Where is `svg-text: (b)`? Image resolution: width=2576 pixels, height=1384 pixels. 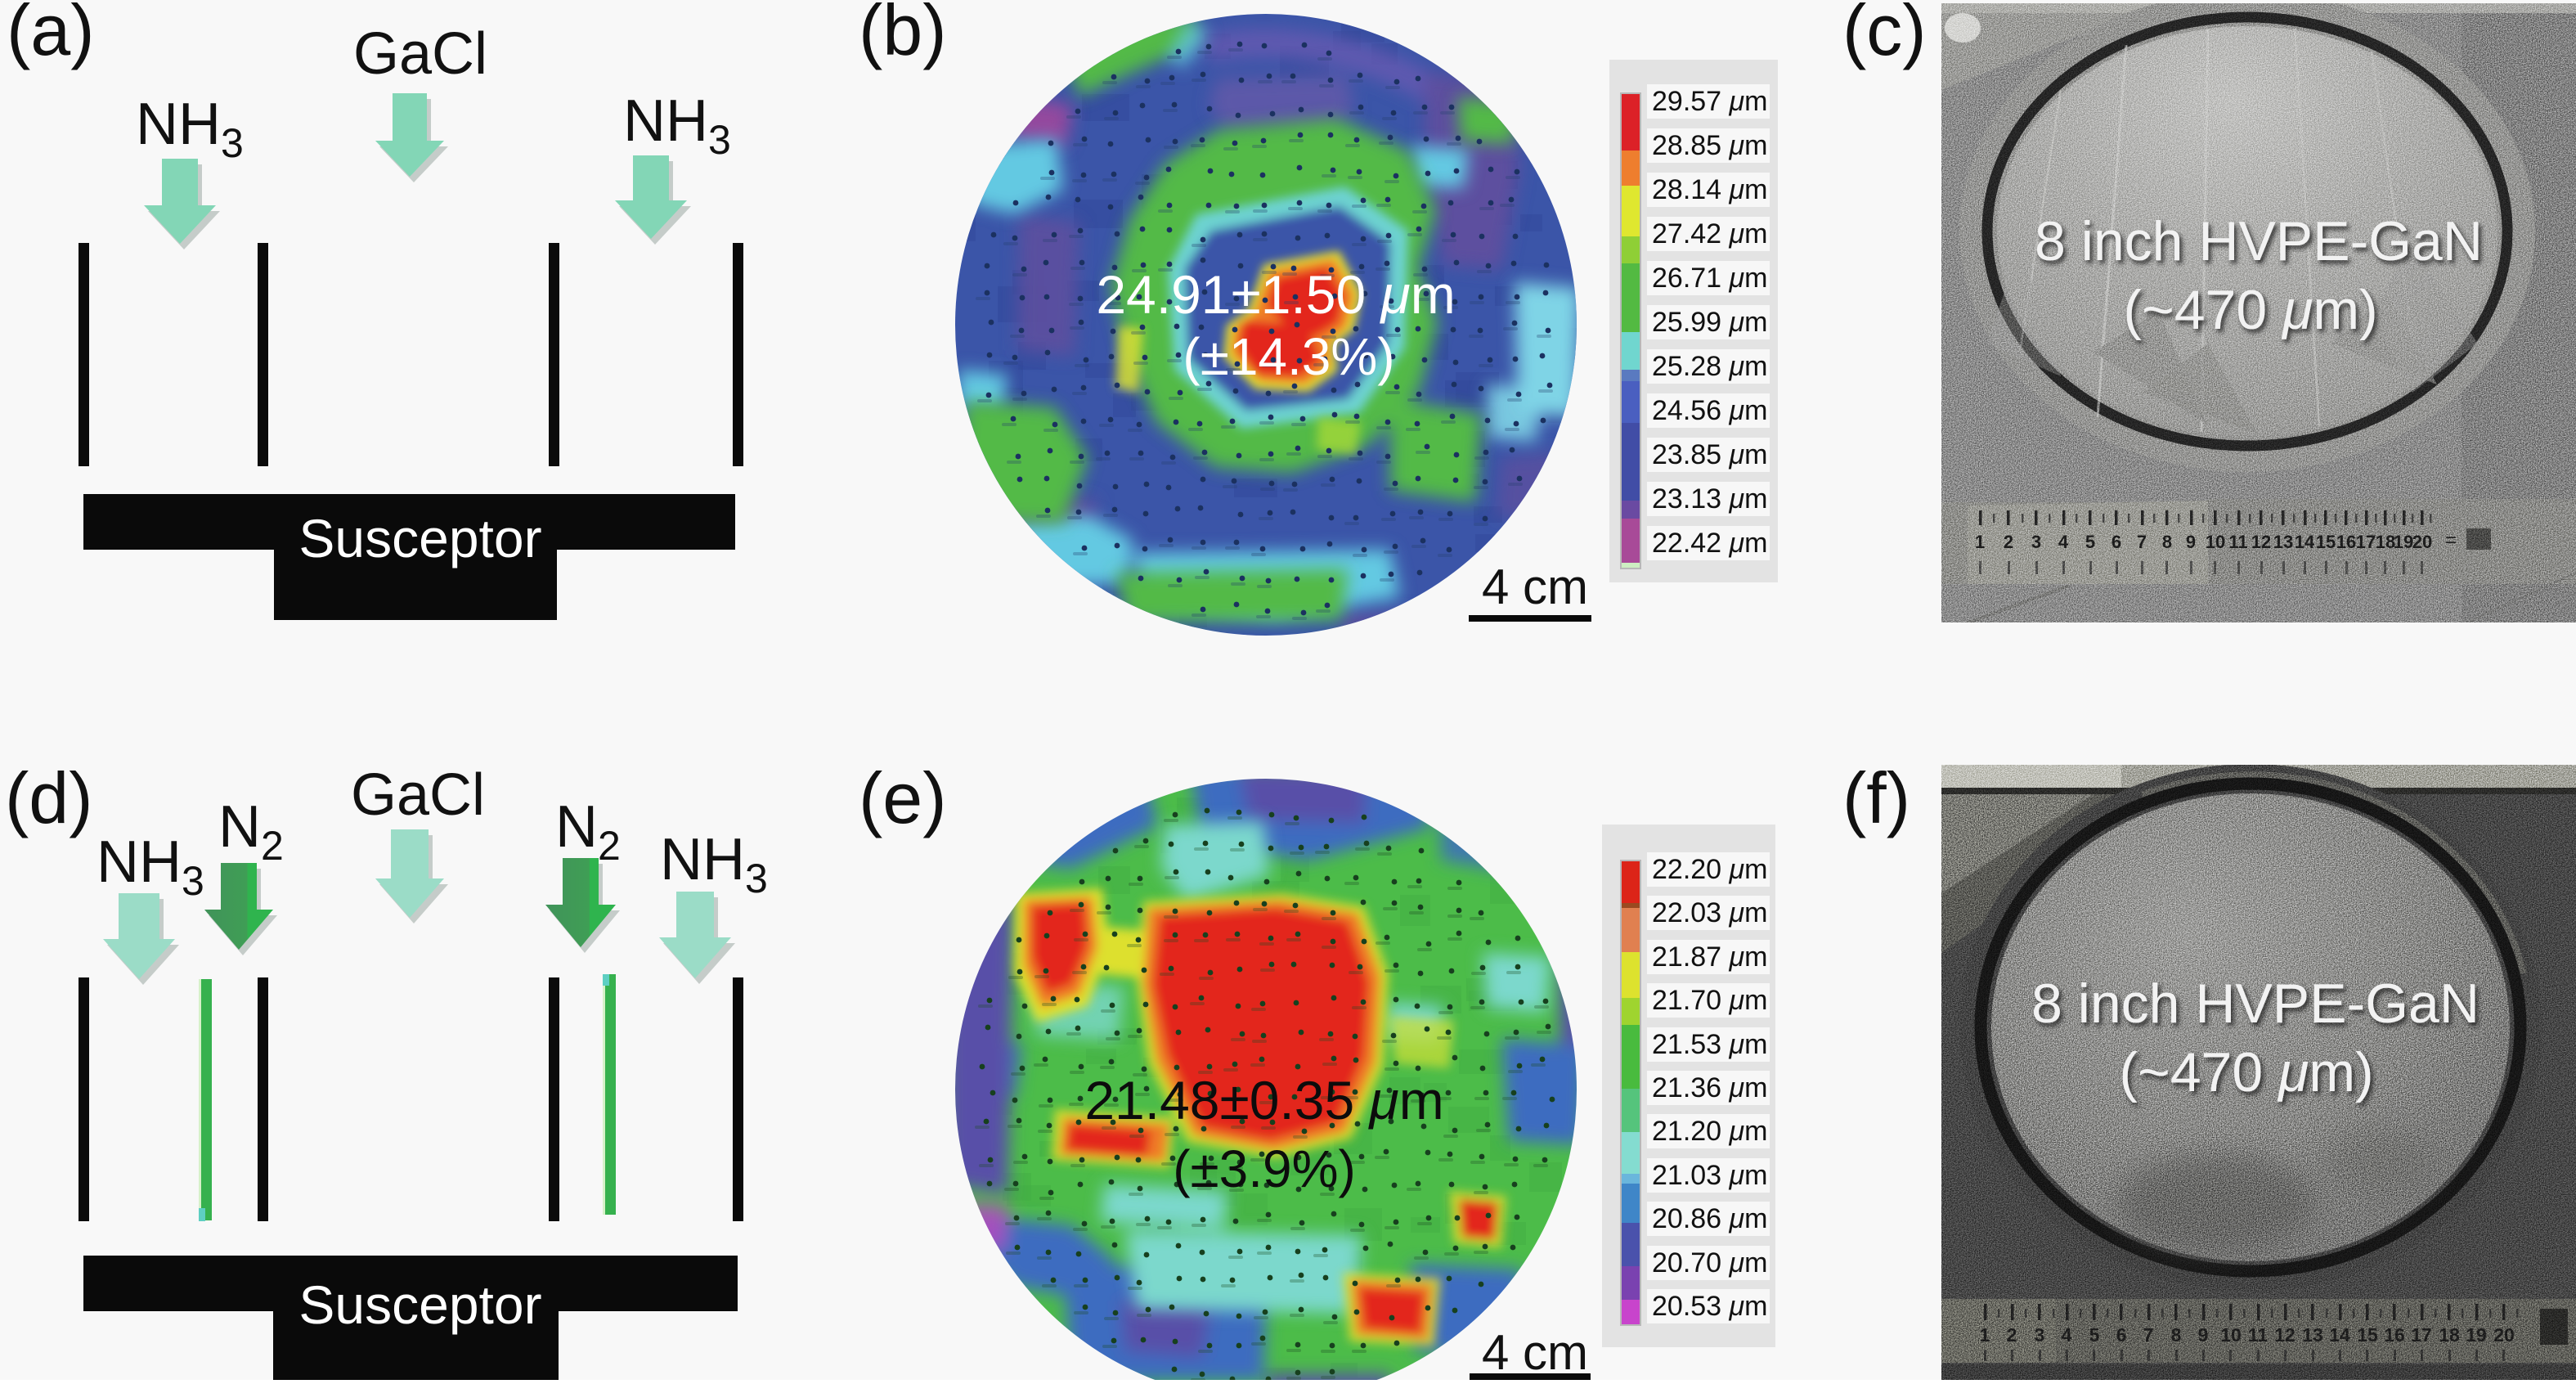 svg-text: (b) is located at coordinates (903, 35).